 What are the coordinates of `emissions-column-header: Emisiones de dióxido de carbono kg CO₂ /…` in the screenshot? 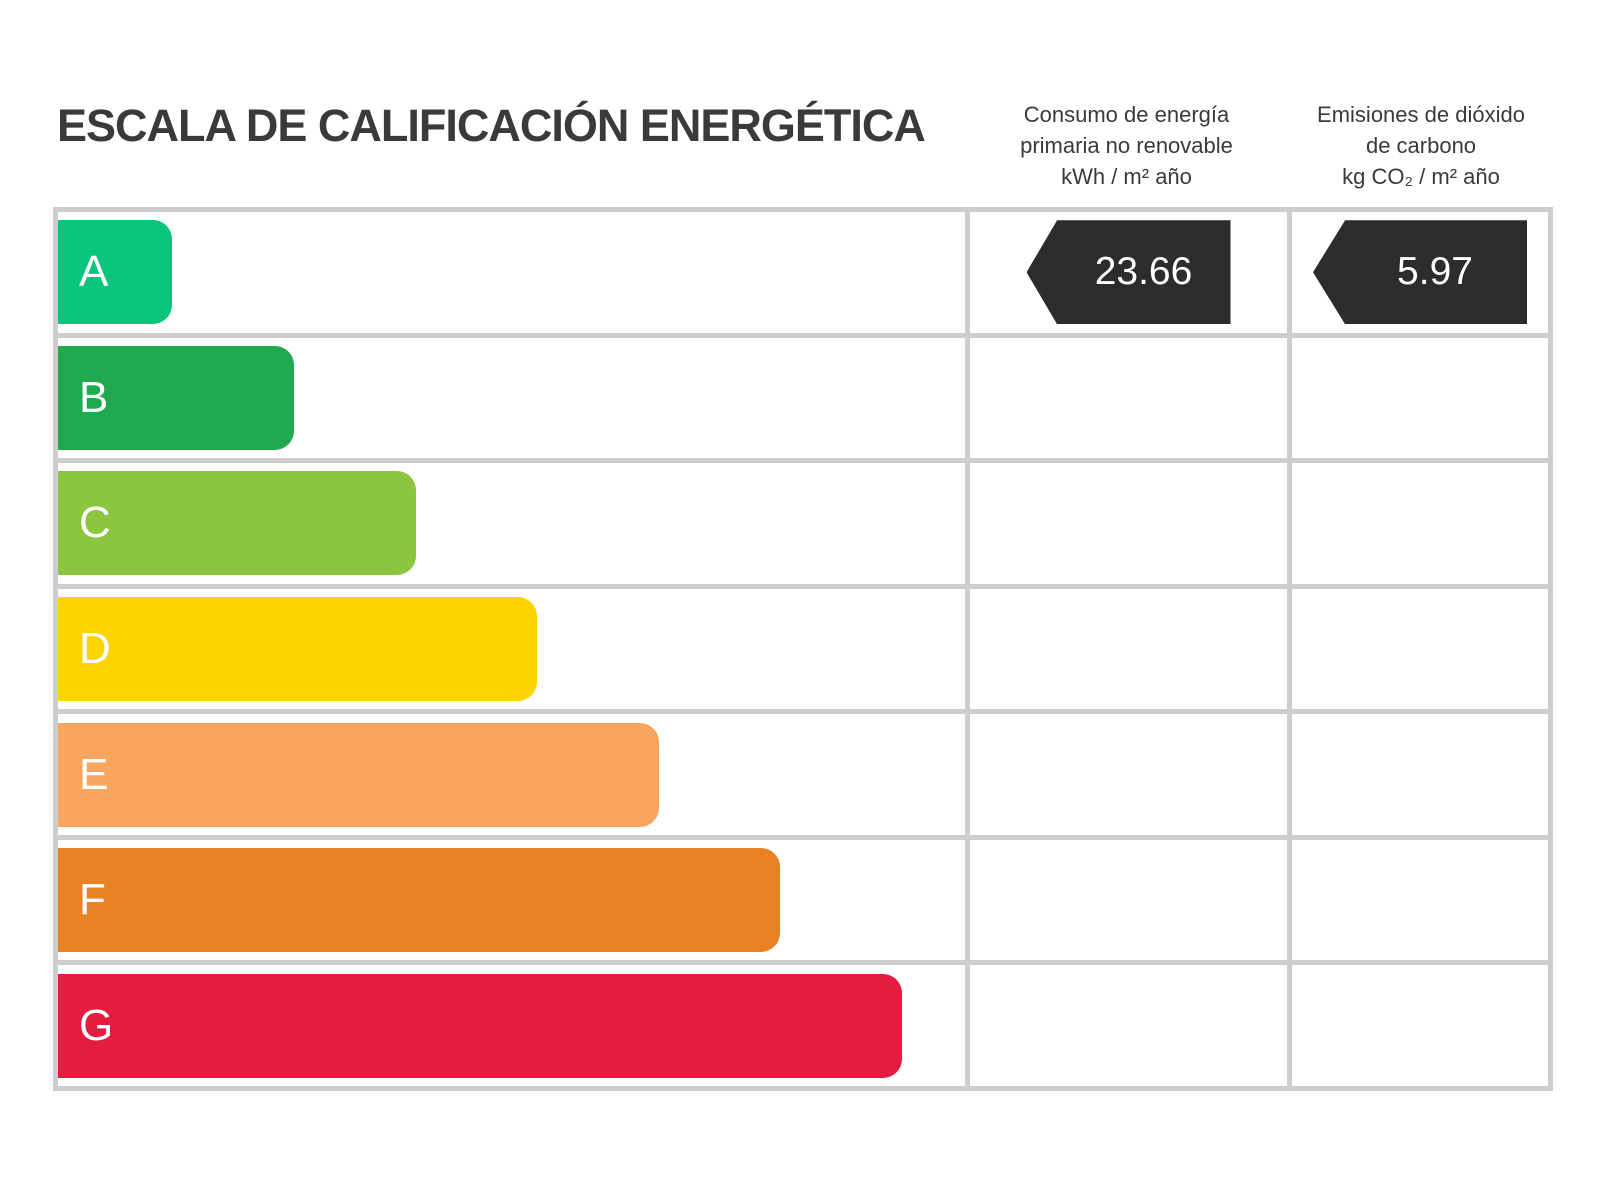 It's located at (1421, 145).